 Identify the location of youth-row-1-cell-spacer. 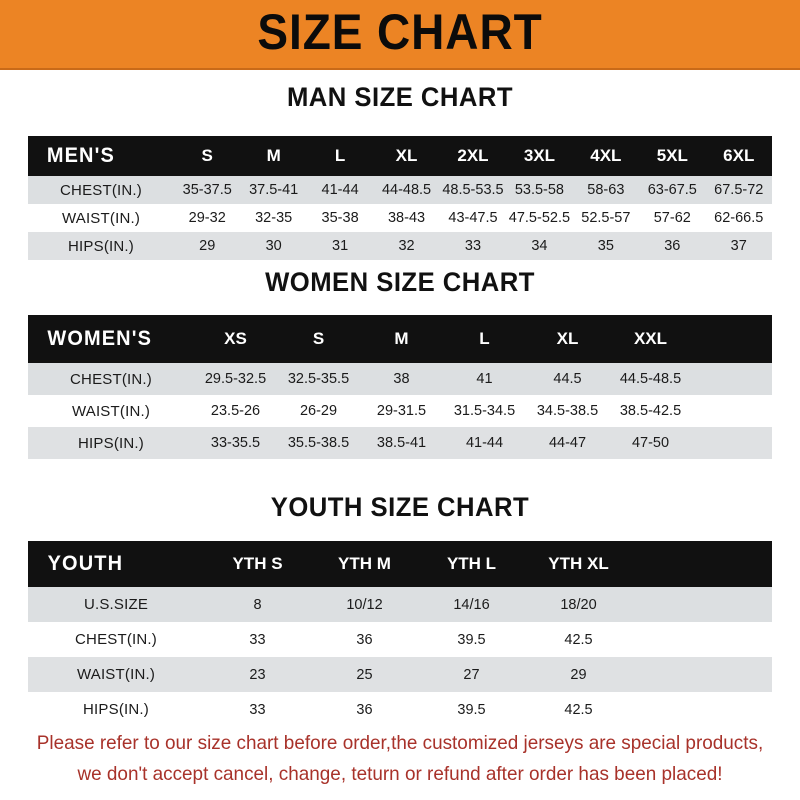
(702, 639).